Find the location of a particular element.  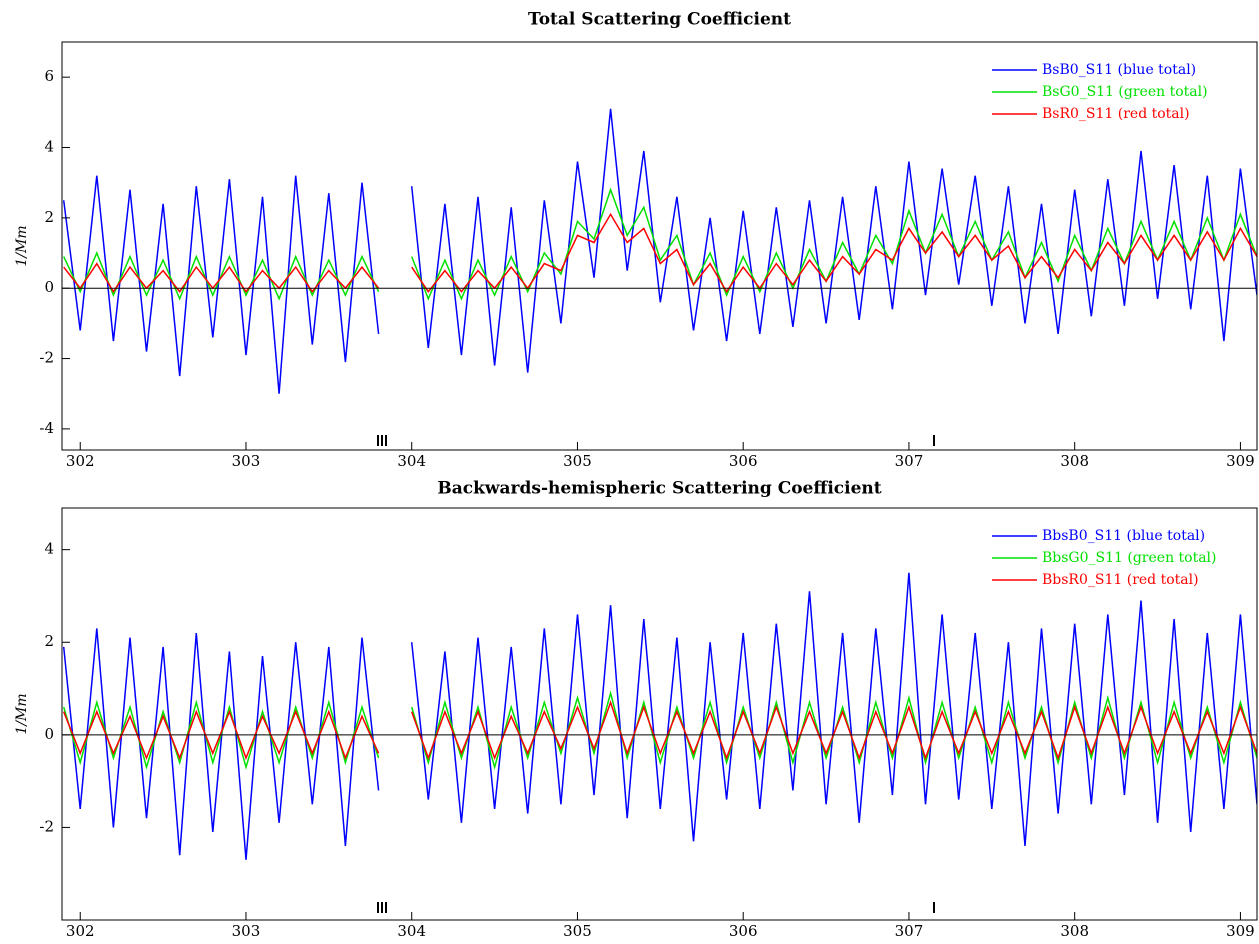

legend-label: BbsG0_S11 (green total) is located at coordinates (1129, 558).